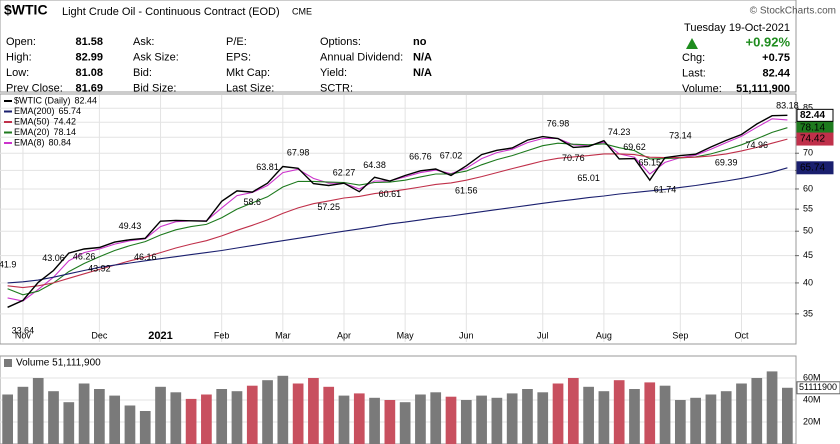 The width and height of the screenshot is (840, 444). Describe the element at coordinates (812, 115) in the screenshot. I see `value-tag-label: 82.44` at that location.